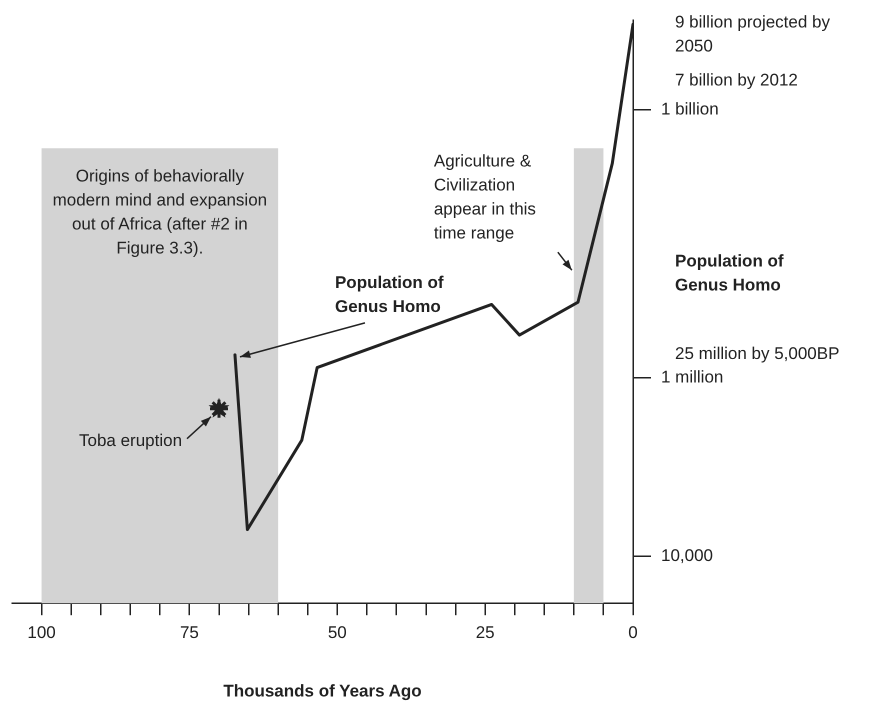 The width and height of the screenshot is (877, 714). I want to click on x-tick-label: 75, so click(189, 632).